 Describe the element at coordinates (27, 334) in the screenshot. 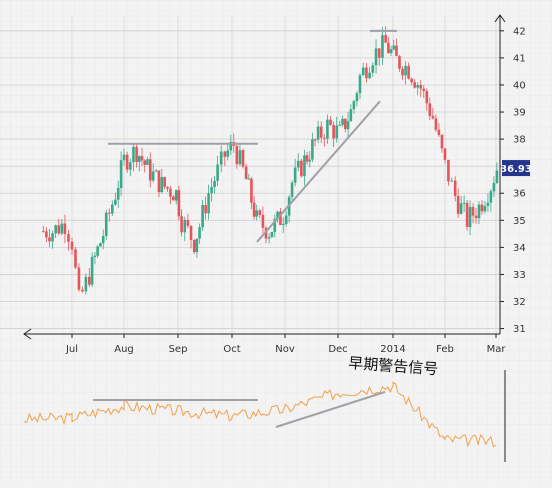

I see `x-axis-arrow` at that location.